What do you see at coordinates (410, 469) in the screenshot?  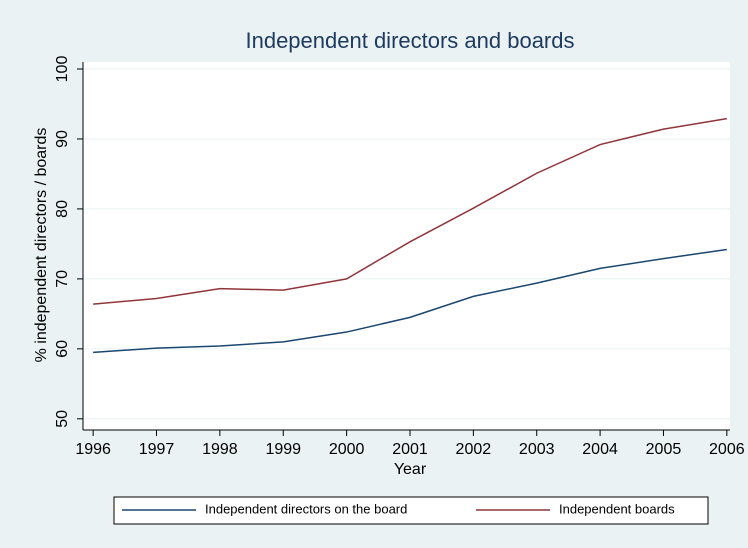 I see `x-axis-label: Year` at bounding box center [410, 469].